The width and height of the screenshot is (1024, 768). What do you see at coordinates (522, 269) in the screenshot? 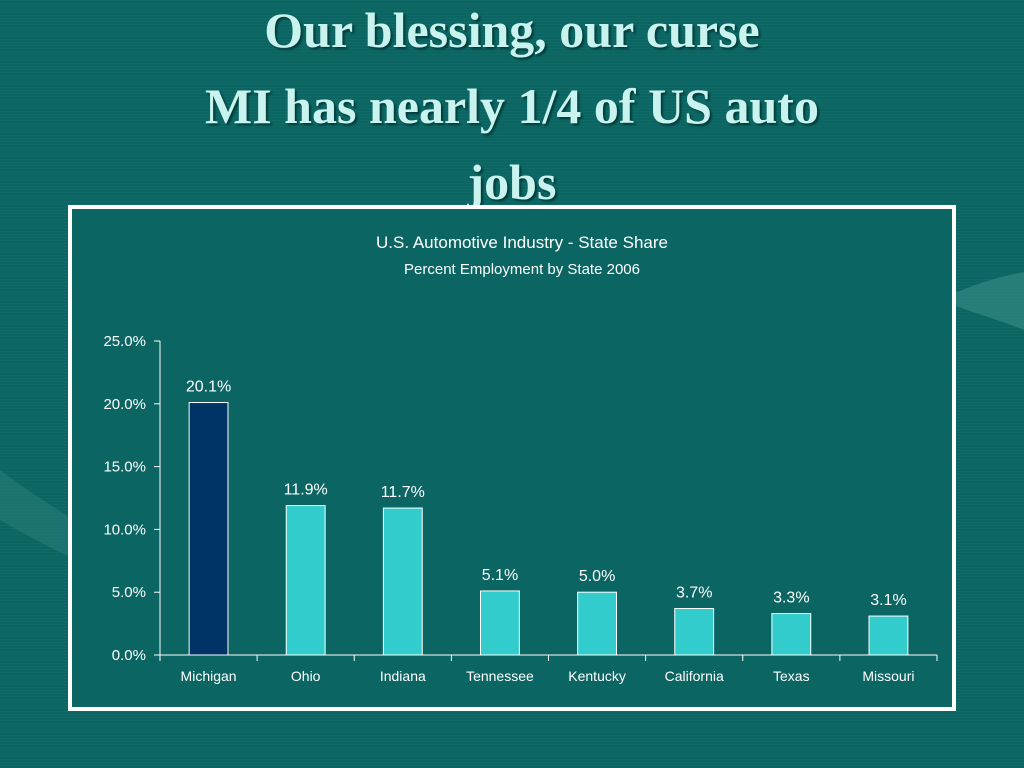
I see `chart-subtitle: Percent Employment by State 2006` at bounding box center [522, 269].